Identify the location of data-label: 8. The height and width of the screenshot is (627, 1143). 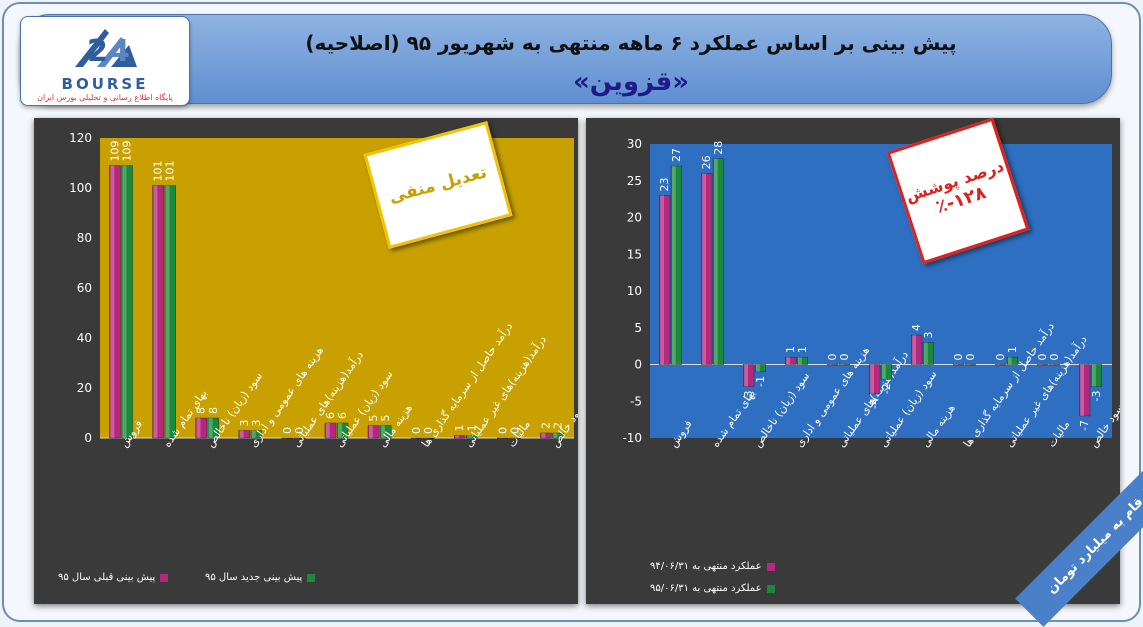
(213, 410).